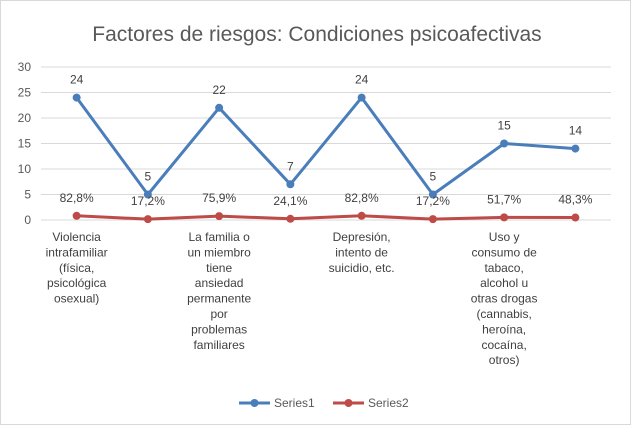  What do you see at coordinates (504, 126) in the screenshot?
I see `data-label-series1: 15` at bounding box center [504, 126].